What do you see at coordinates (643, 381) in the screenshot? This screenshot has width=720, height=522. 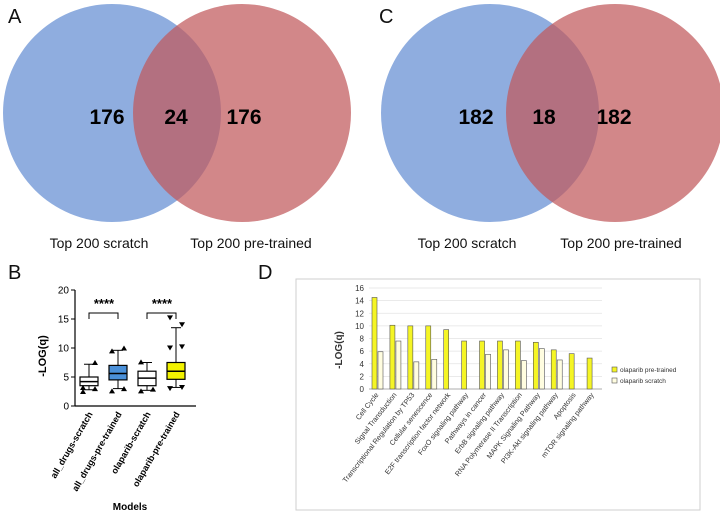 I see `legend-label: olaparib scratch` at bounding box center [643, 381].